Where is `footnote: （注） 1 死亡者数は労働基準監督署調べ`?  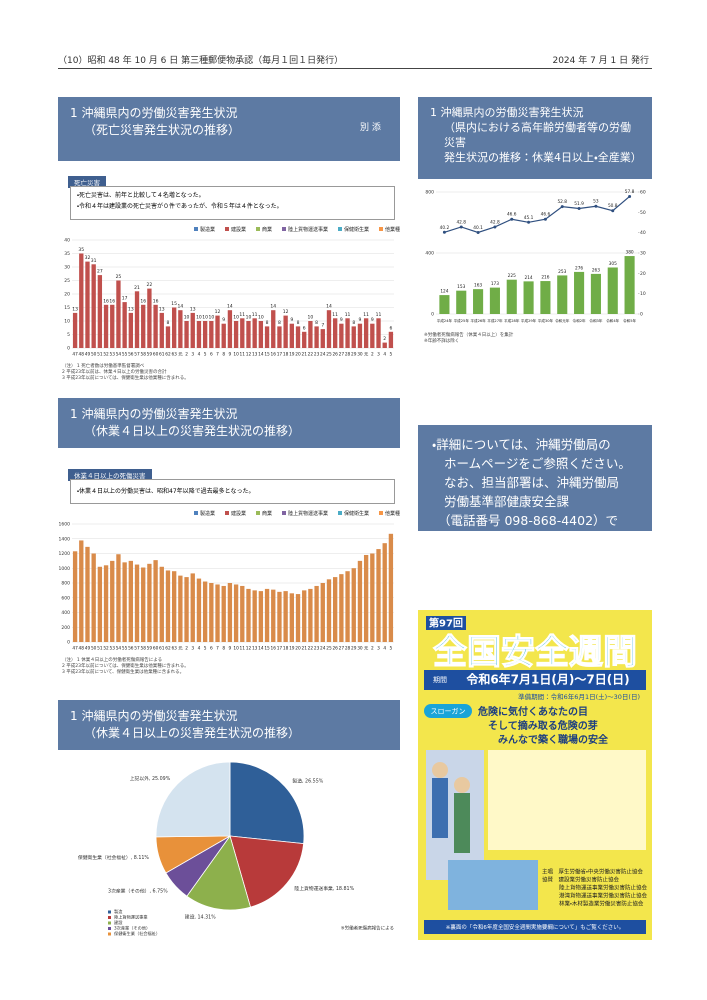 footnote: （注） 1 死亡者数は労働基準監督署調べ is located at coordinates (103, 366).